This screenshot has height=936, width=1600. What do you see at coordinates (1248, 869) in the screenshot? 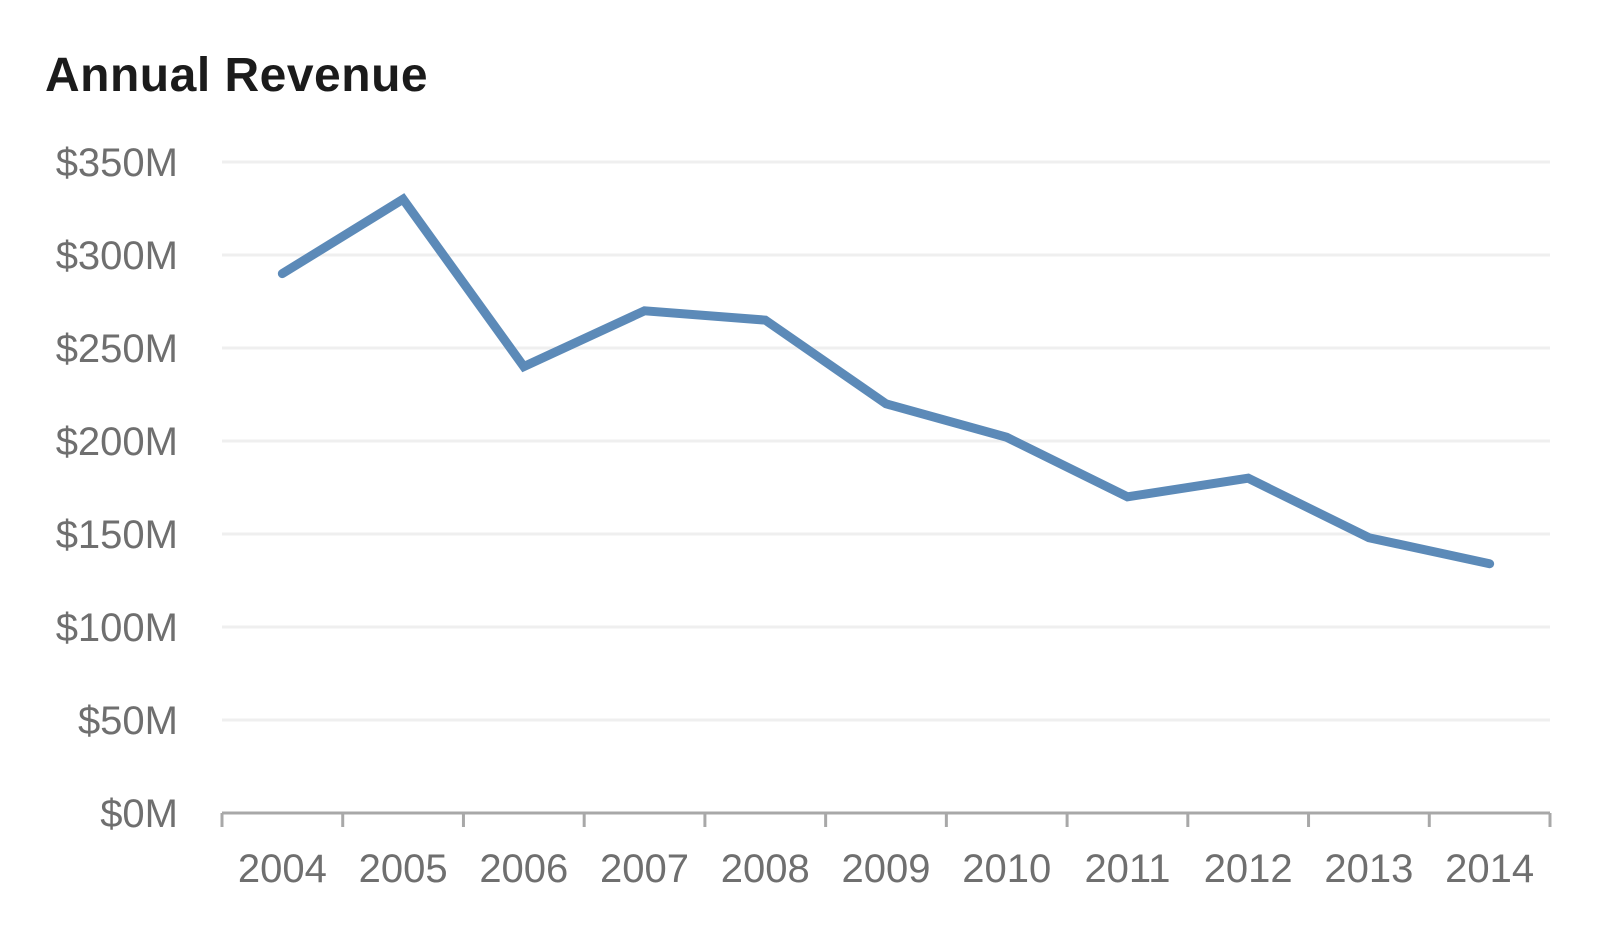
I see `x-tick-label: 2012` at bounding box center [1248, 869].